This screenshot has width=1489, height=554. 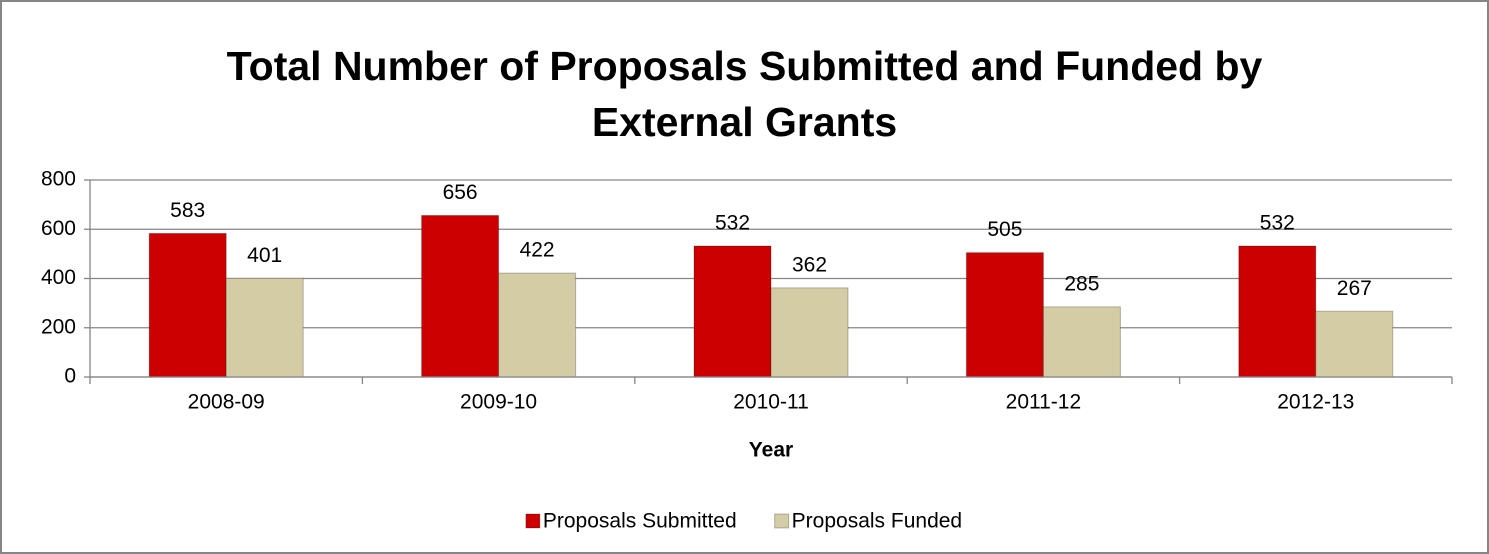 What do you see at coordinates (640, 521) in the screenshot?
I see `legend-label: Proposals Submitted` at bounding box center [640, 521].